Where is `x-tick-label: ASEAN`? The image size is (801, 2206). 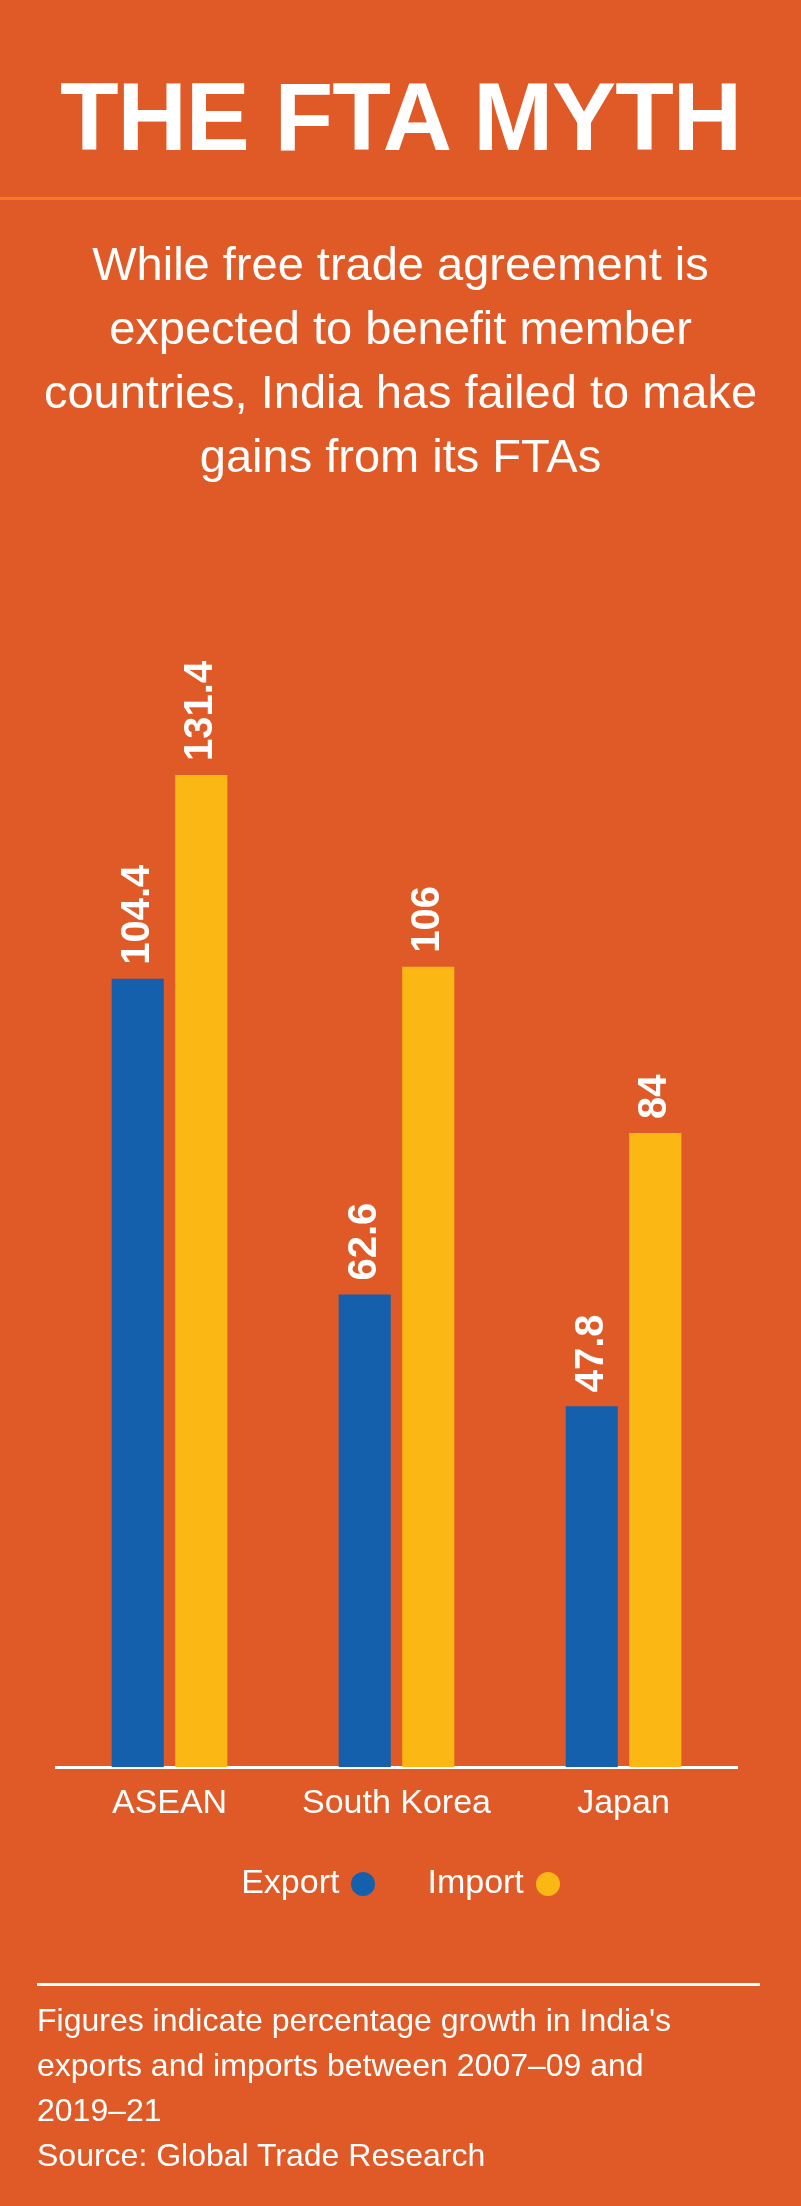
x-tick-label: ASEAN is located at coordinates (169, 1800).